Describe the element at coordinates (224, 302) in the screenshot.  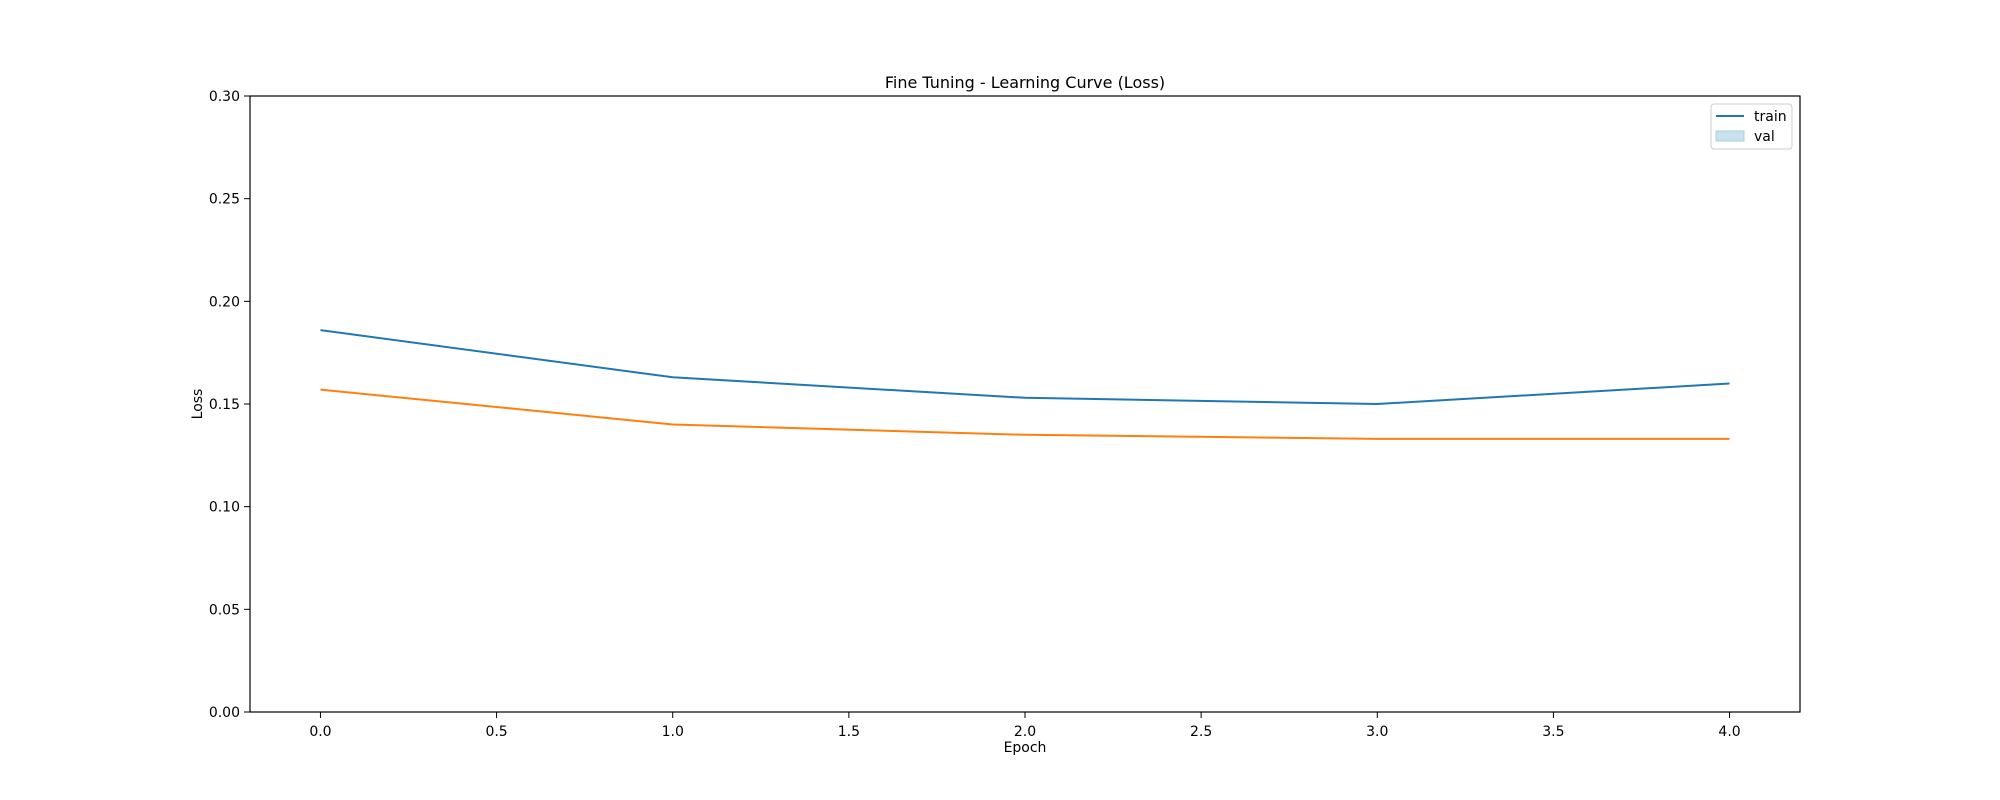
I see `y-tick-label: 0.20` at that location.